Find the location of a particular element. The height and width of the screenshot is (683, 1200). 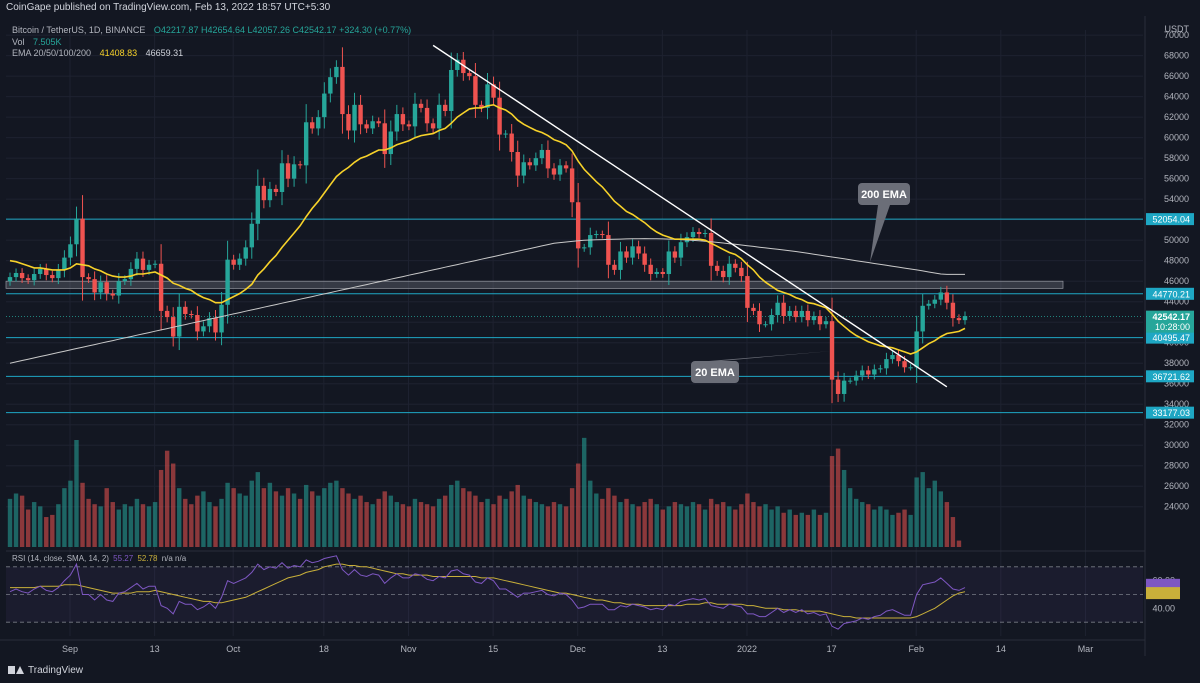

price-tick-label: 30000 is located at coordinates (1176, 445).